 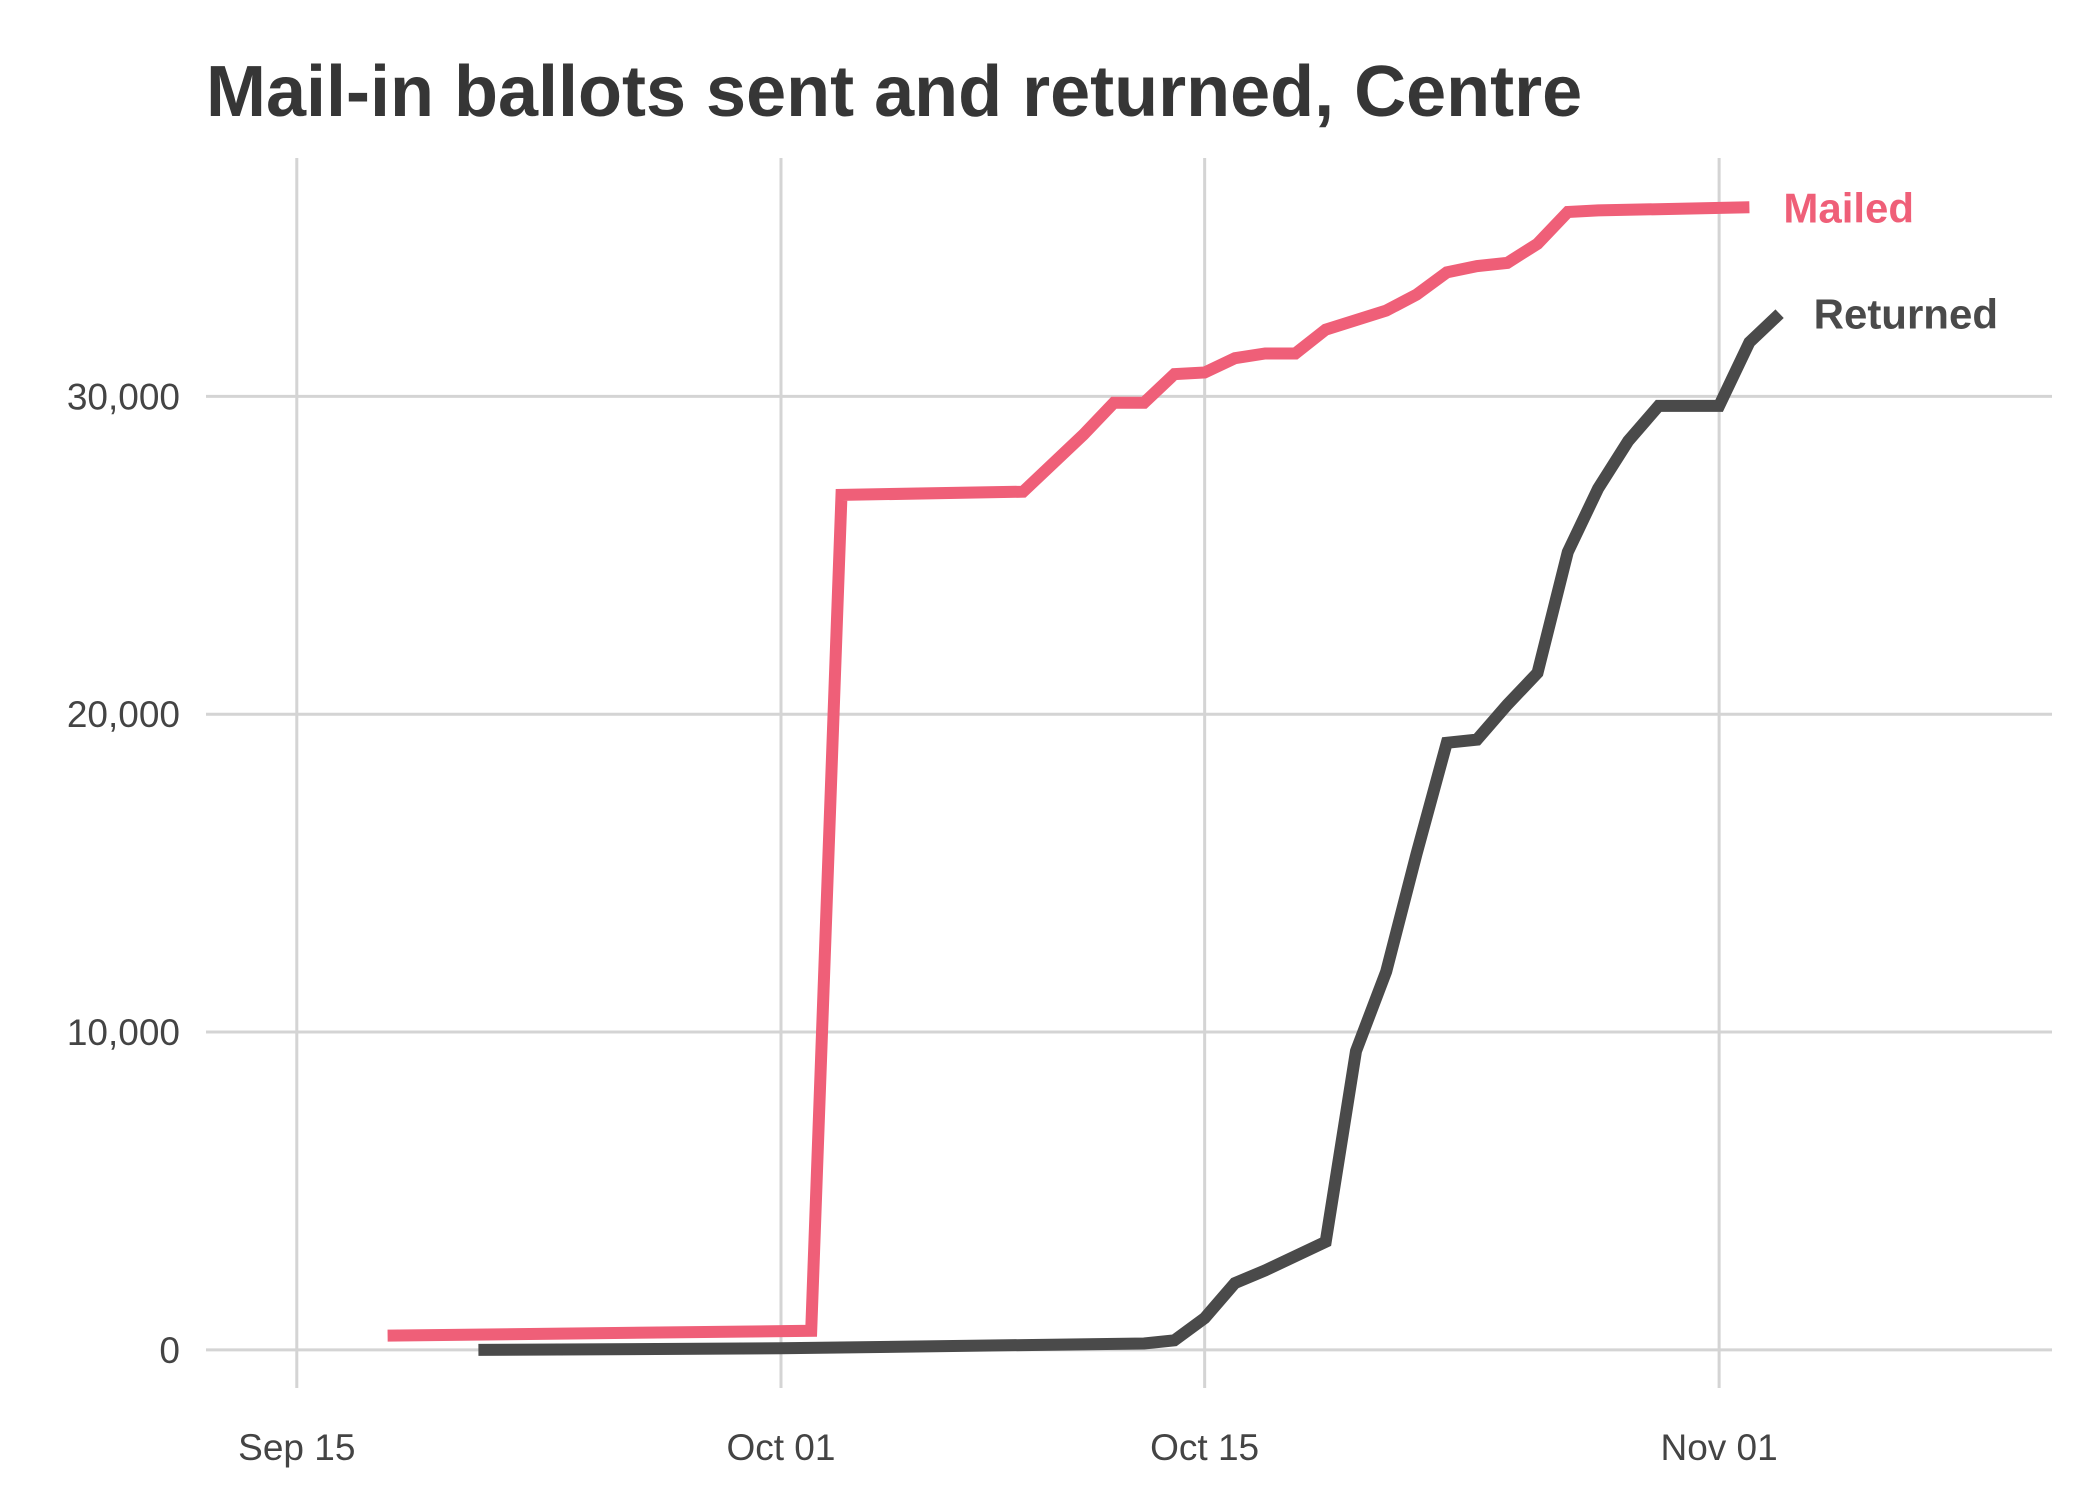 I want to click on y-tick-label: 30,000, so click(x=123, y=396).